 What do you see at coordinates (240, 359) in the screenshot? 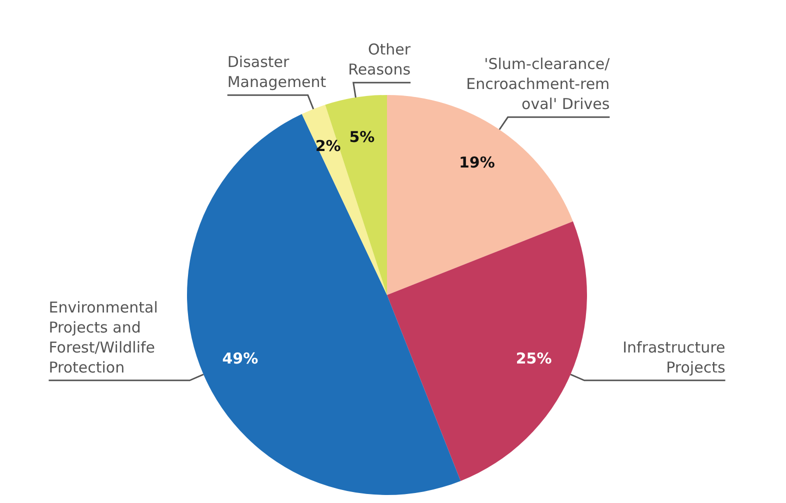
I see `data-label: 49%` at bounding box center [240, 359].